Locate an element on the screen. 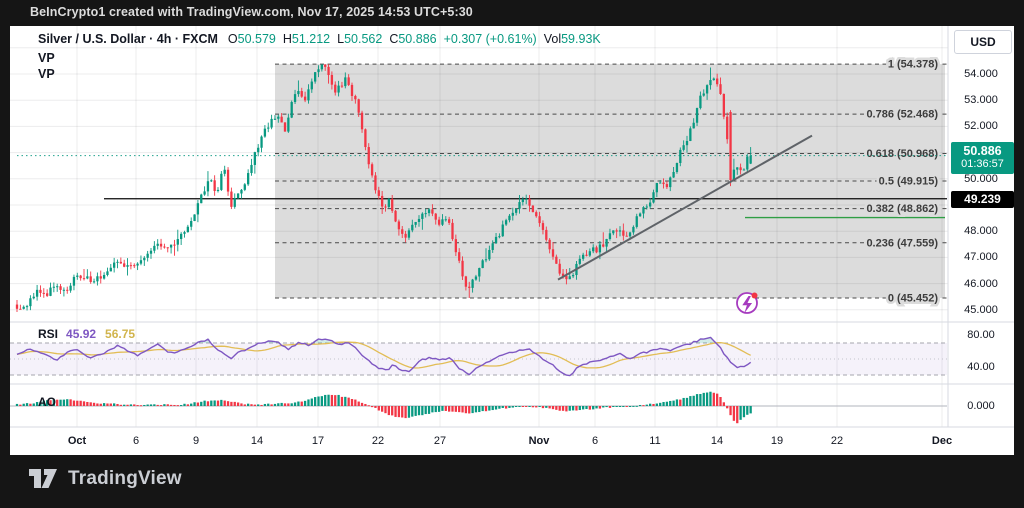 Image resolution: width=1024 pixels, height=508 pixels. symbol-title: Silver / U.S. Dollar · 4h · FXCM is located at coordinates (128, 39).